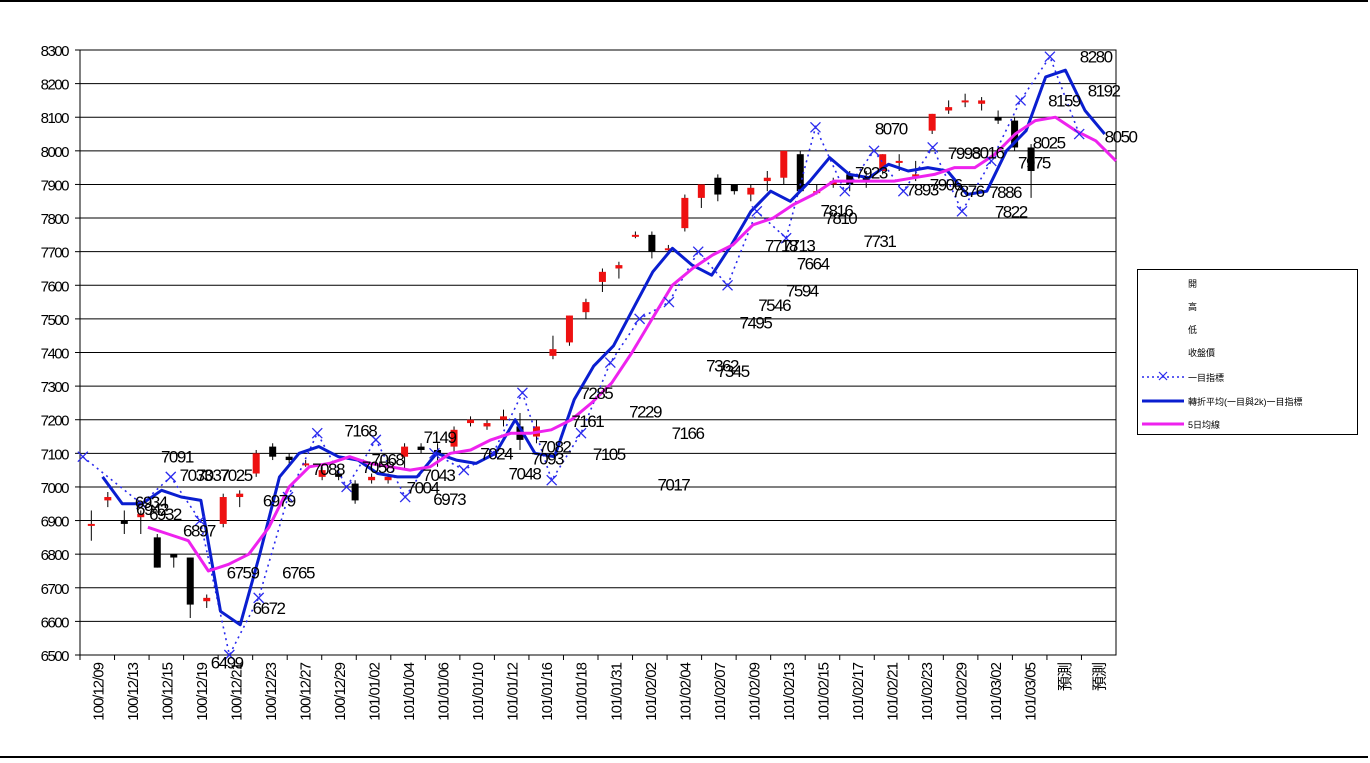  What do you see at coordinates (1049, 142) in the screenshot?
I see `data-label: 8025` at bounding box center [1049, 142].